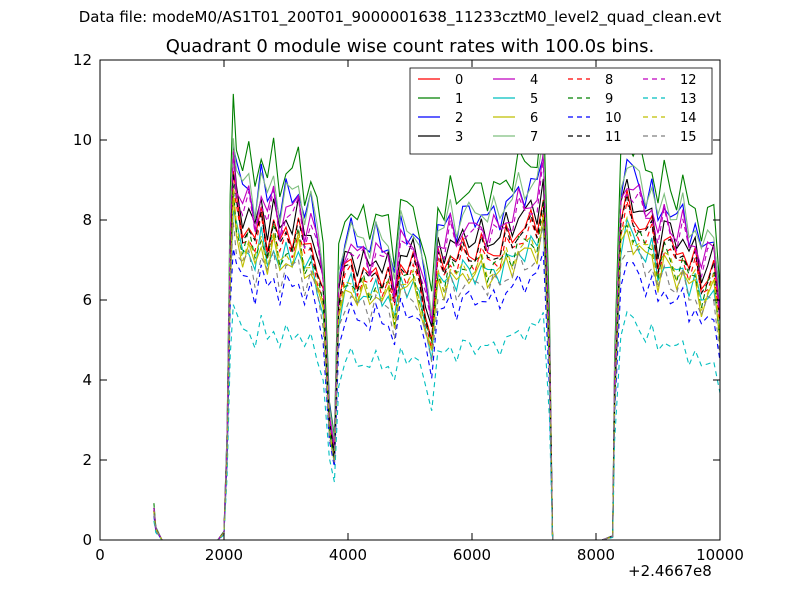 Image resolution: width=800 pixels, height=600 pixels. Describe the element at coordinates (534, 118) in the screenshot. I see `legend-label: 6` at that location.